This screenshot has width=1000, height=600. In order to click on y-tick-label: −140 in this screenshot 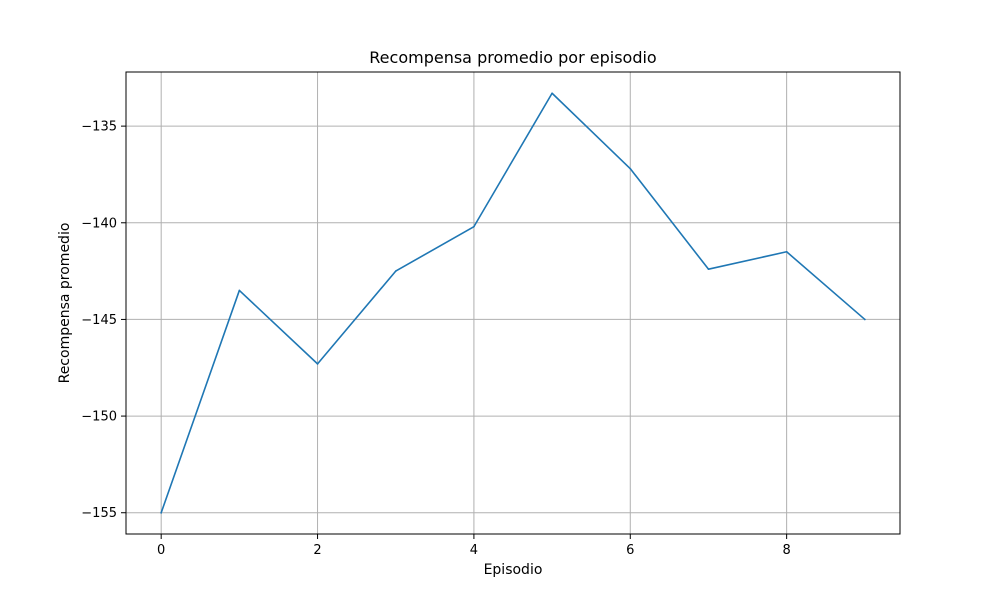, I will do `click(99, 223)`.